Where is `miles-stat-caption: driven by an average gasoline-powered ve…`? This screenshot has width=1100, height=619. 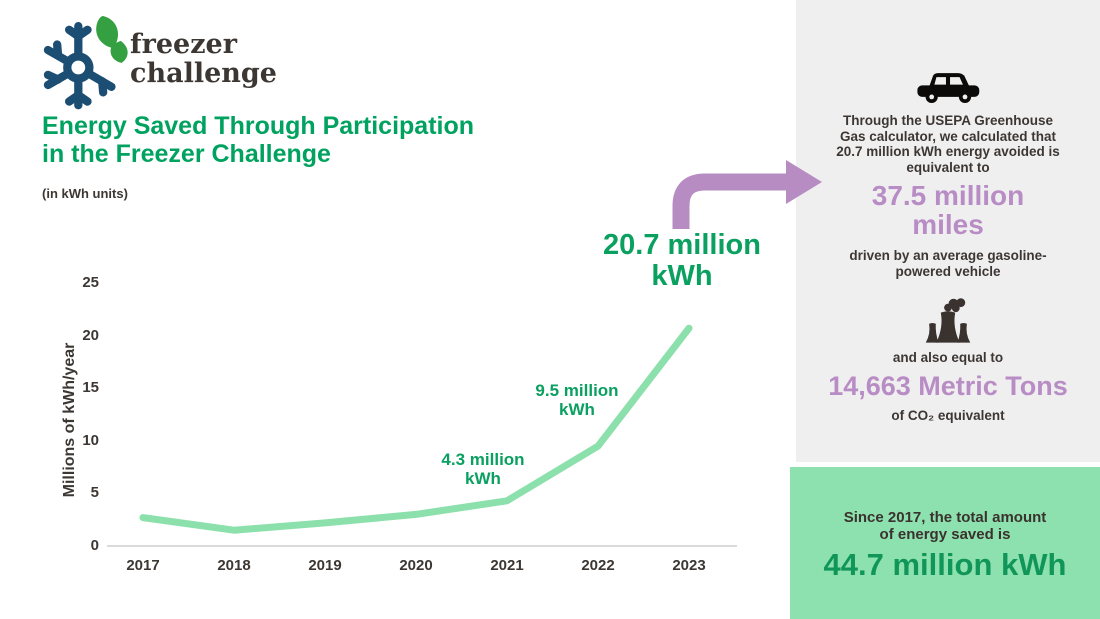
miles-stat-caption: driven by an average gasoline-powered ve… is located at coordinates (948, 263).